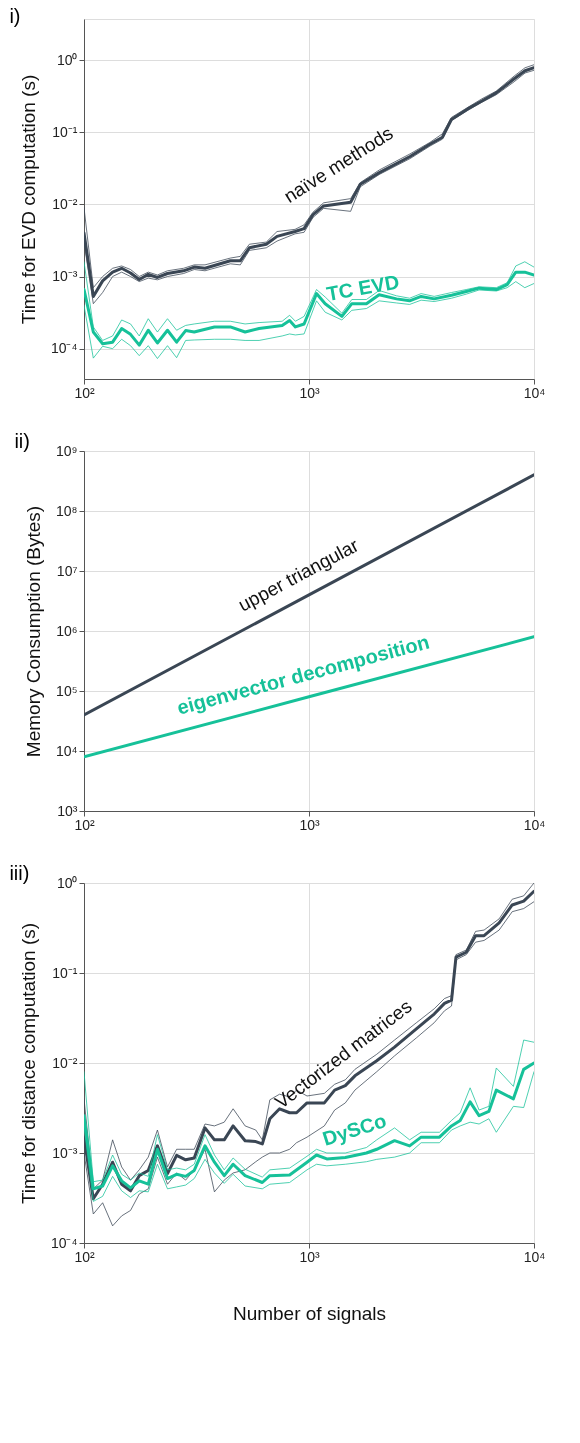 The image size is (580, 1443). Describe the element at coordinates (19, 873) in the screenshot. I see `chart-title: iii)` at that location.